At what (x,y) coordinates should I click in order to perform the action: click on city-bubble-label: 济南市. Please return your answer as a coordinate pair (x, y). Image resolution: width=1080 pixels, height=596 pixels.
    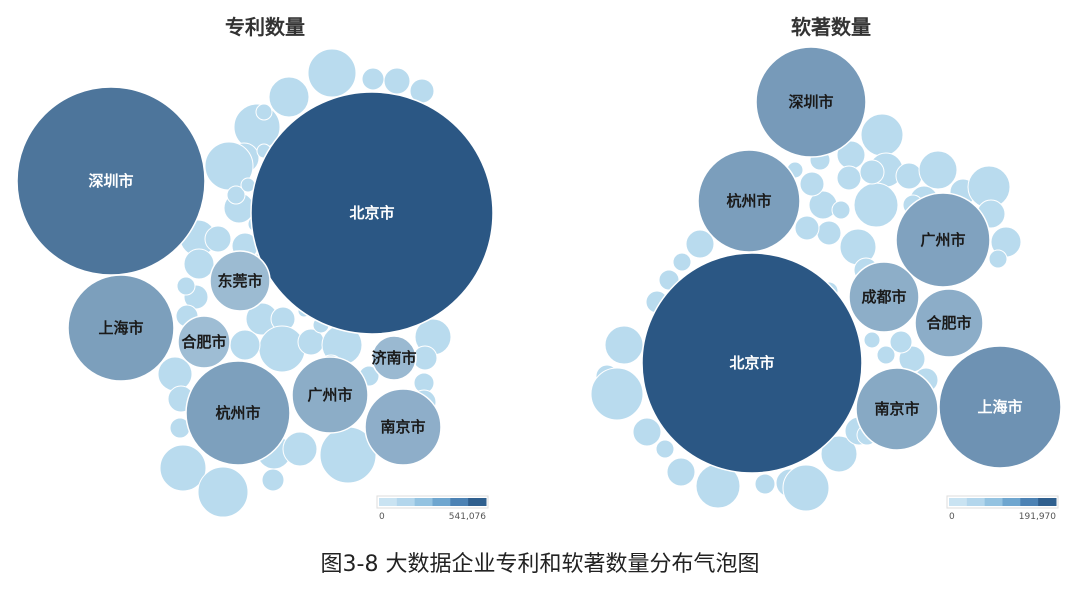
    Looking at the image, I should click on (393, 358).